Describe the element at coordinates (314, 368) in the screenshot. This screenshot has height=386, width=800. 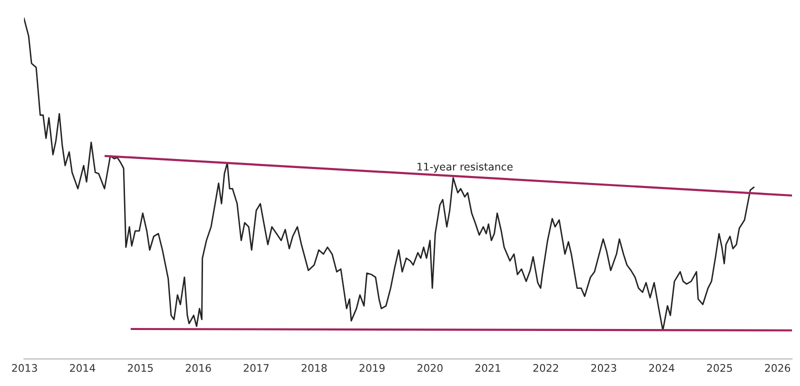
I see `x-tick-label: 2018` at that location.